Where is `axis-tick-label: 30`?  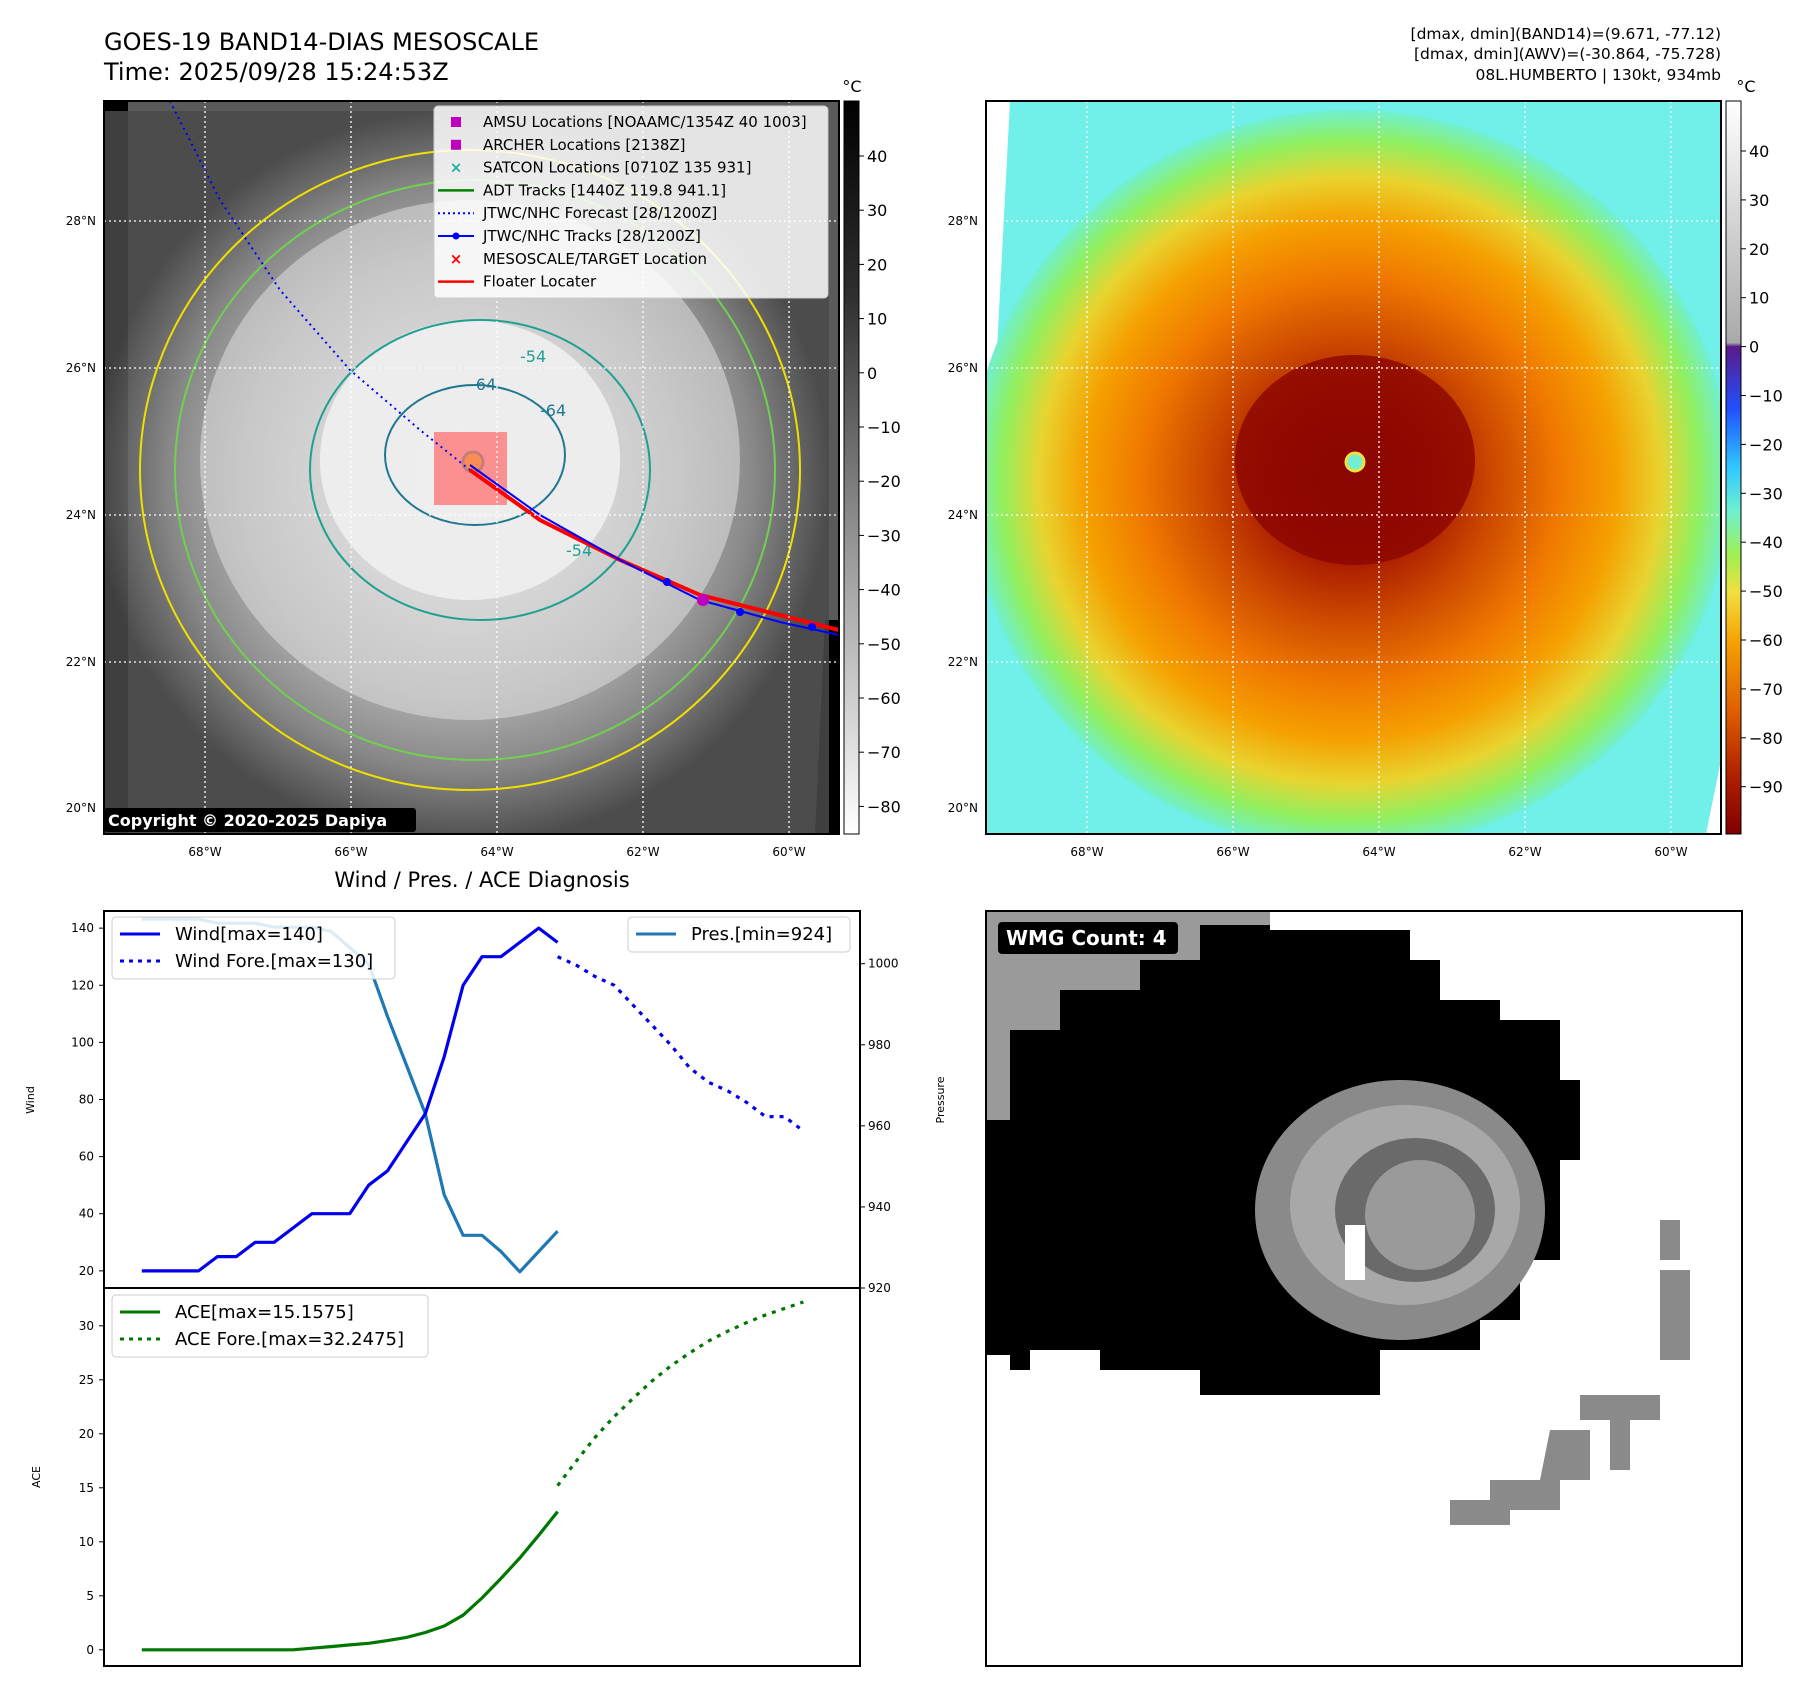 axis-tick-label: 30 is located at coordinates (86, 1326).